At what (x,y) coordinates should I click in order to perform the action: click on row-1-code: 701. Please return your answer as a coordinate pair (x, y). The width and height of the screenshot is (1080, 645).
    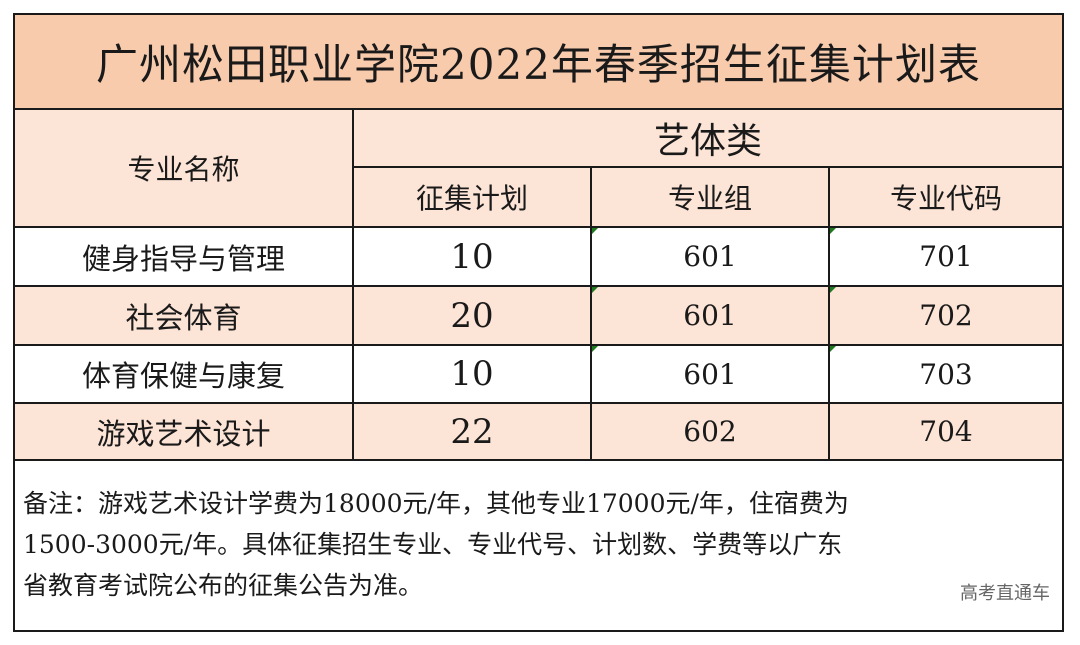
    Looking at the image, I should click on (946, 257).